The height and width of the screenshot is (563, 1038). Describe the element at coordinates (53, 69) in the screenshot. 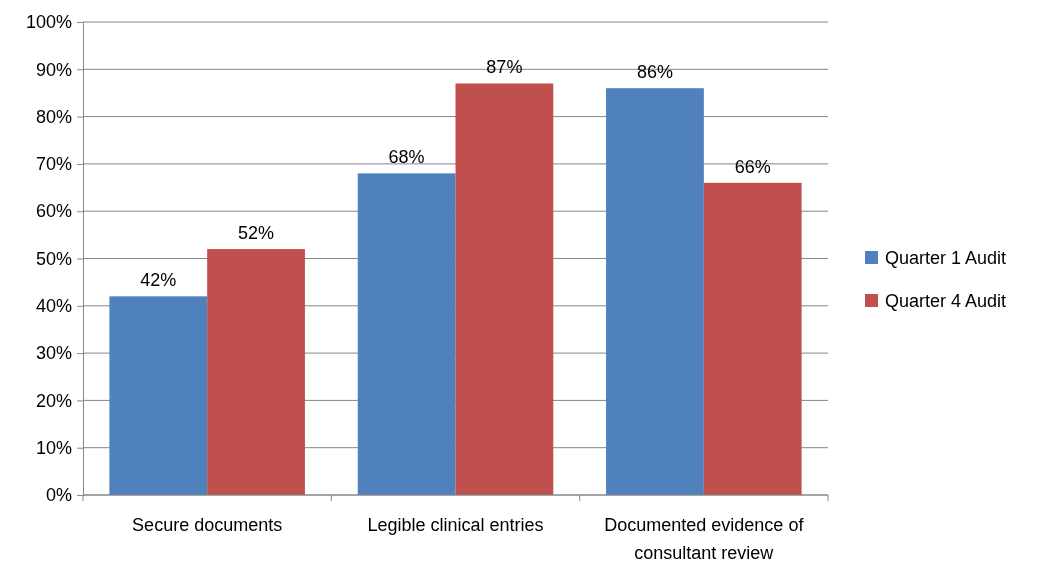

I see `y-tick-label: 90%` at that location.